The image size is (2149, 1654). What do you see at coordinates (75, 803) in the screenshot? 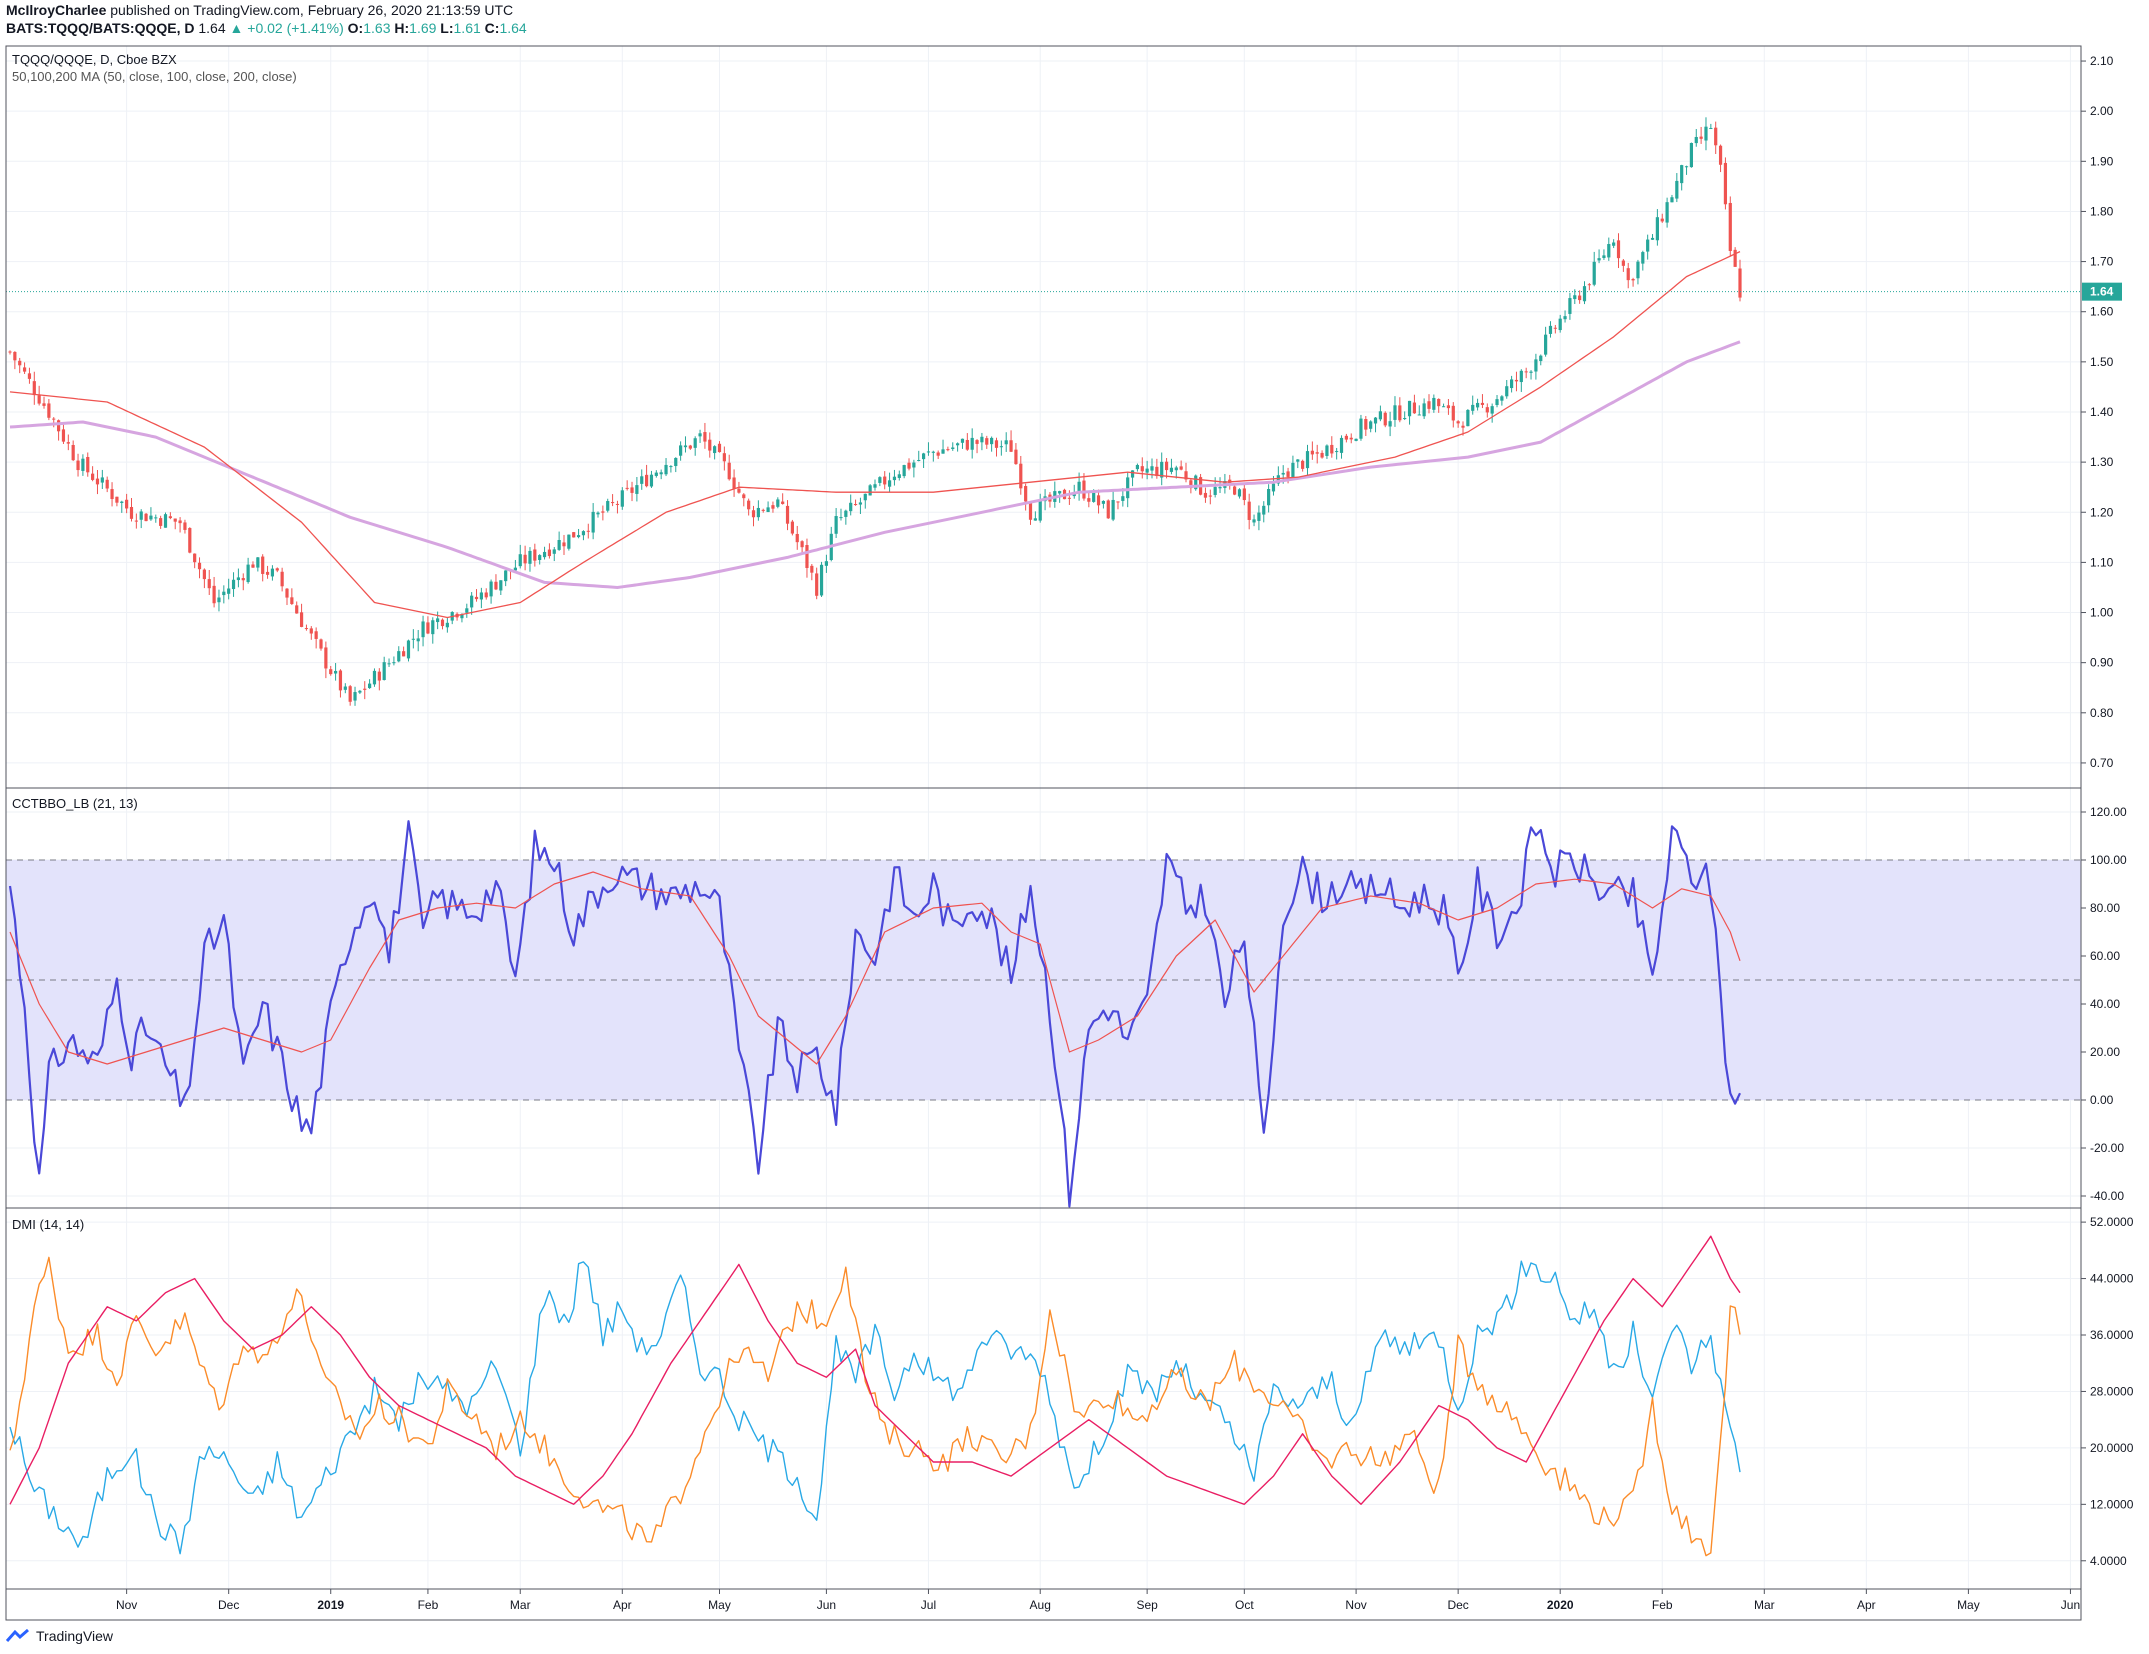
I see `oscillator-title: CCTBBO_LB (21, 13)` at bounding box center [75, 803].